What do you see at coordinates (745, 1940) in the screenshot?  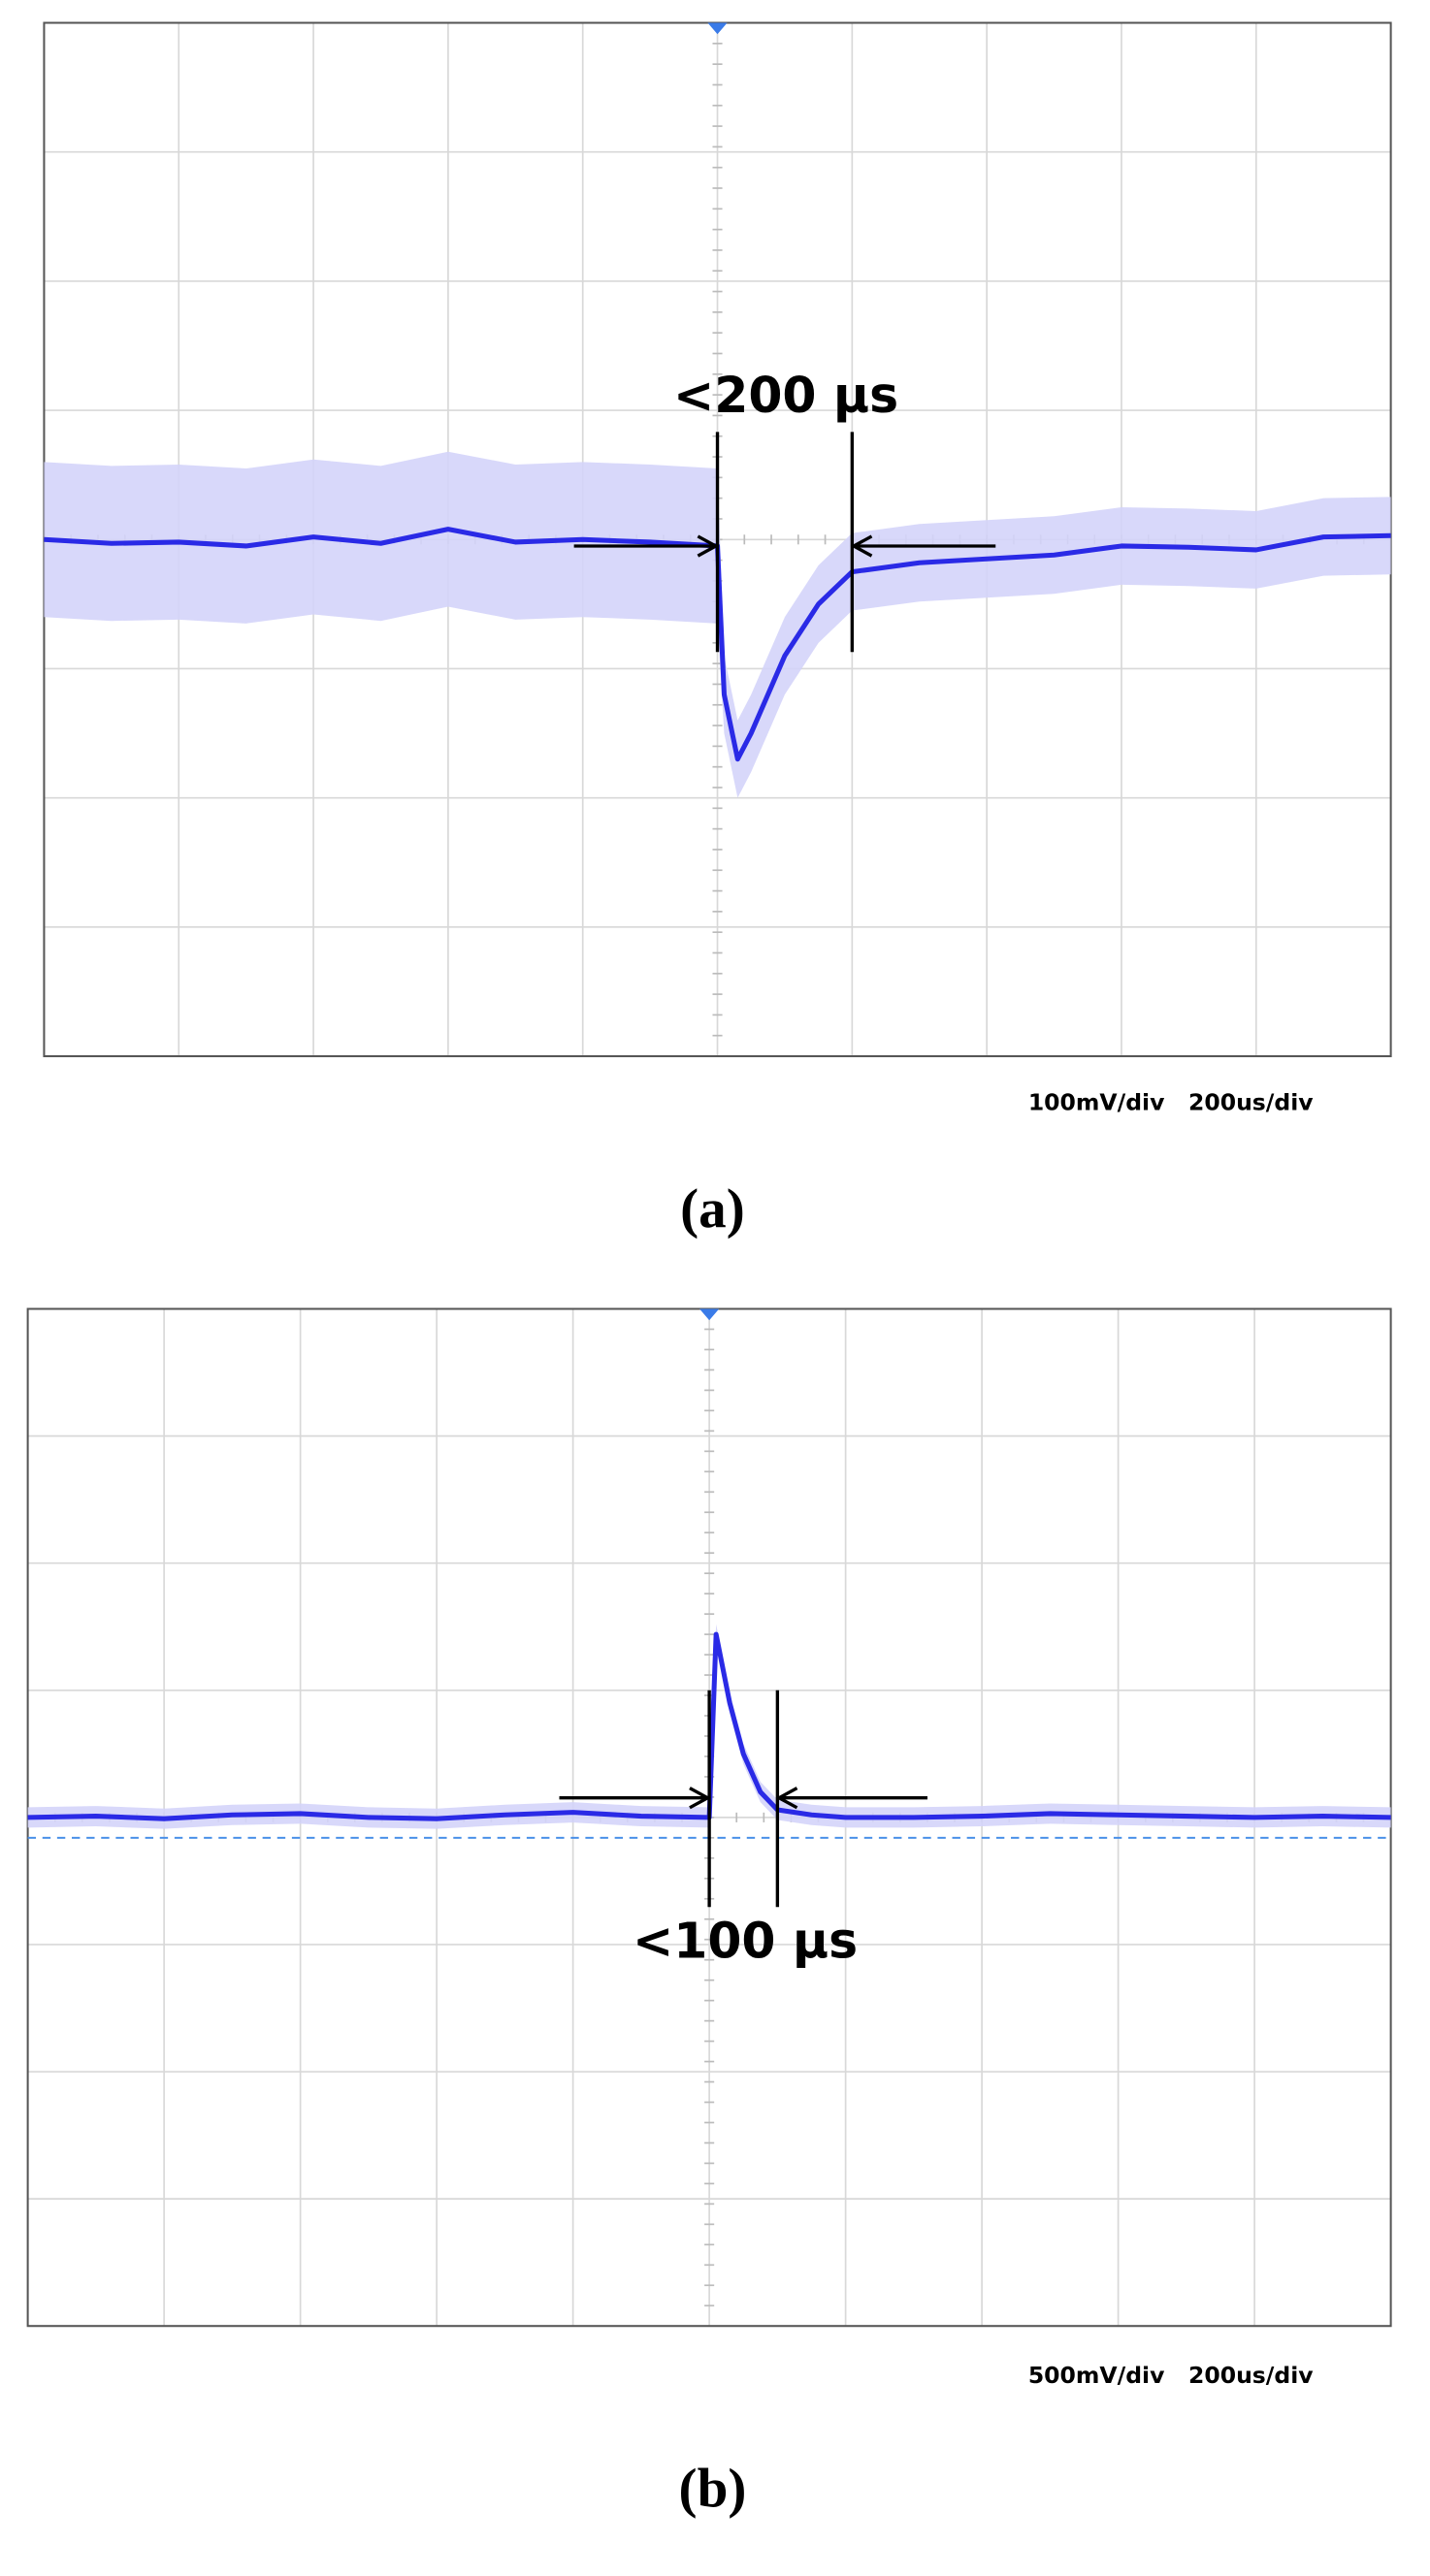 I see `annotation: <100 µs` at bounding box center [745, 1940].